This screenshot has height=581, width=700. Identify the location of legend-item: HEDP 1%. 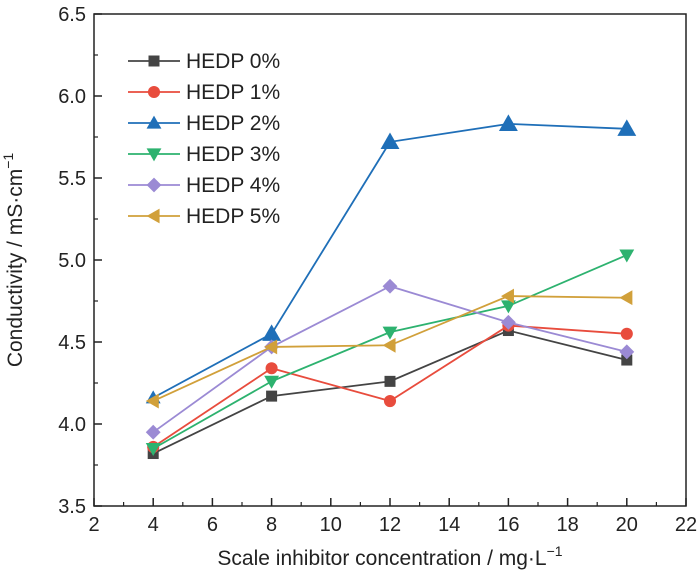
(204, 92).